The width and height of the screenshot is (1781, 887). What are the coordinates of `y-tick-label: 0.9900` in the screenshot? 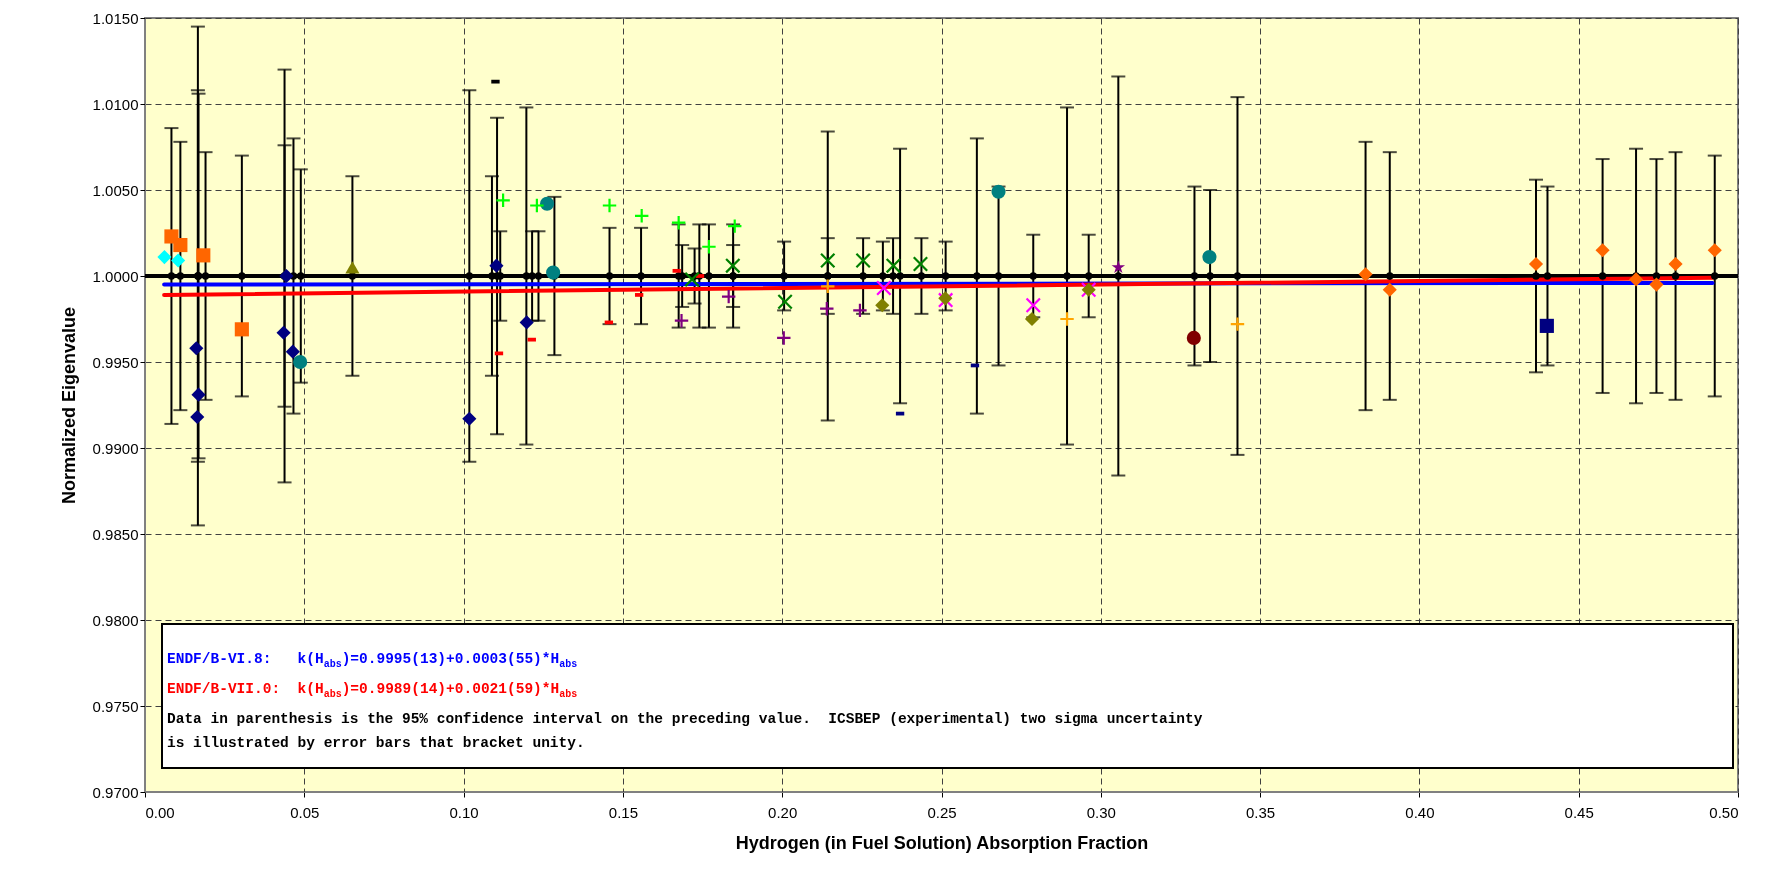 It's located at (115, 448).